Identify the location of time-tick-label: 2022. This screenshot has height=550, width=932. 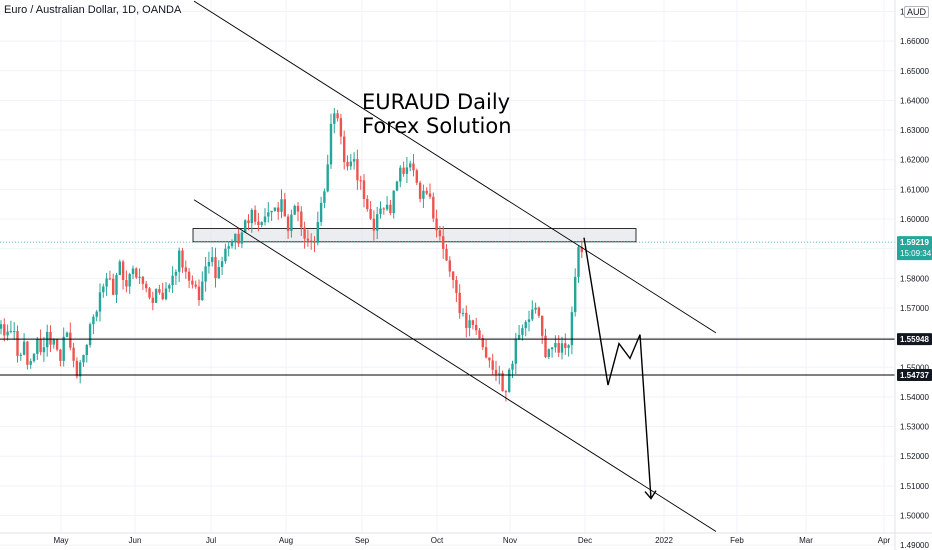
(664, 540).